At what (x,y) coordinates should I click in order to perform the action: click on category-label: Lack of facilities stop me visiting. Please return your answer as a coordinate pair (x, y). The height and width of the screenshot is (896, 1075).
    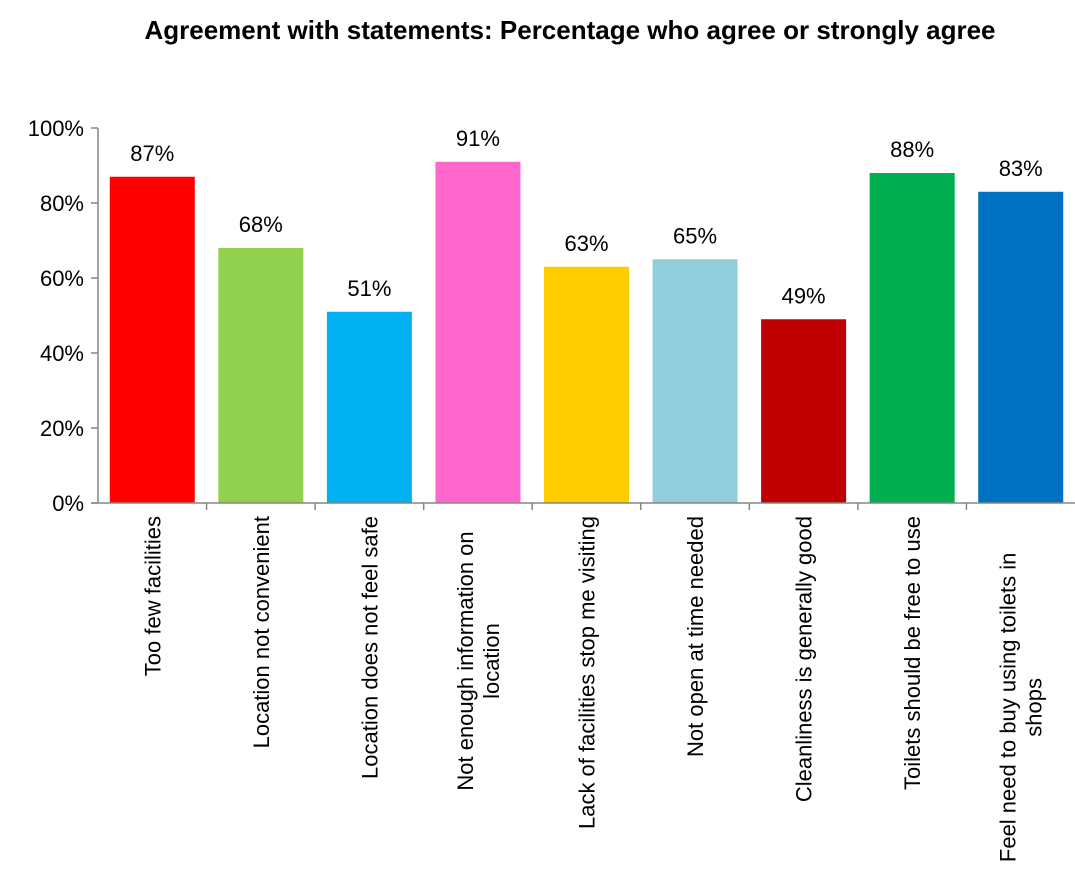
    Looking at the image, I should click on (587, 672).